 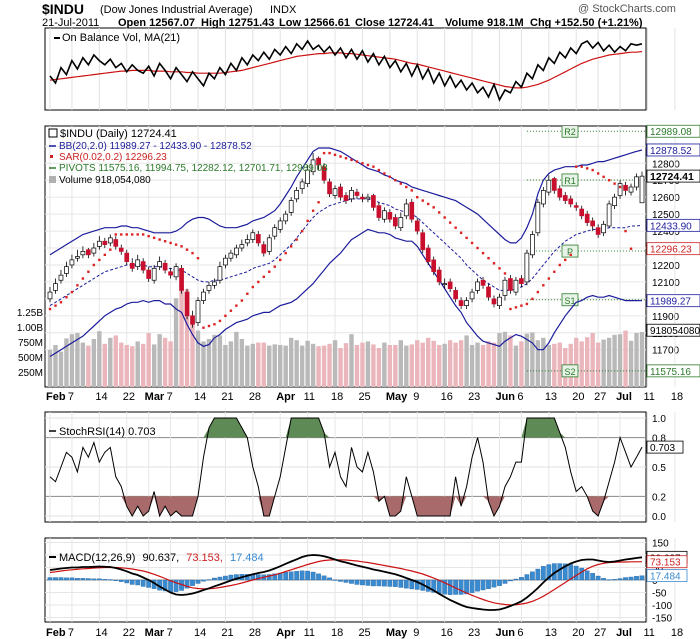 What do you see at coordinates (416, 397) in the screenshot?
I see `x-axis-top-label: 9` at bounding box center [416, 397].